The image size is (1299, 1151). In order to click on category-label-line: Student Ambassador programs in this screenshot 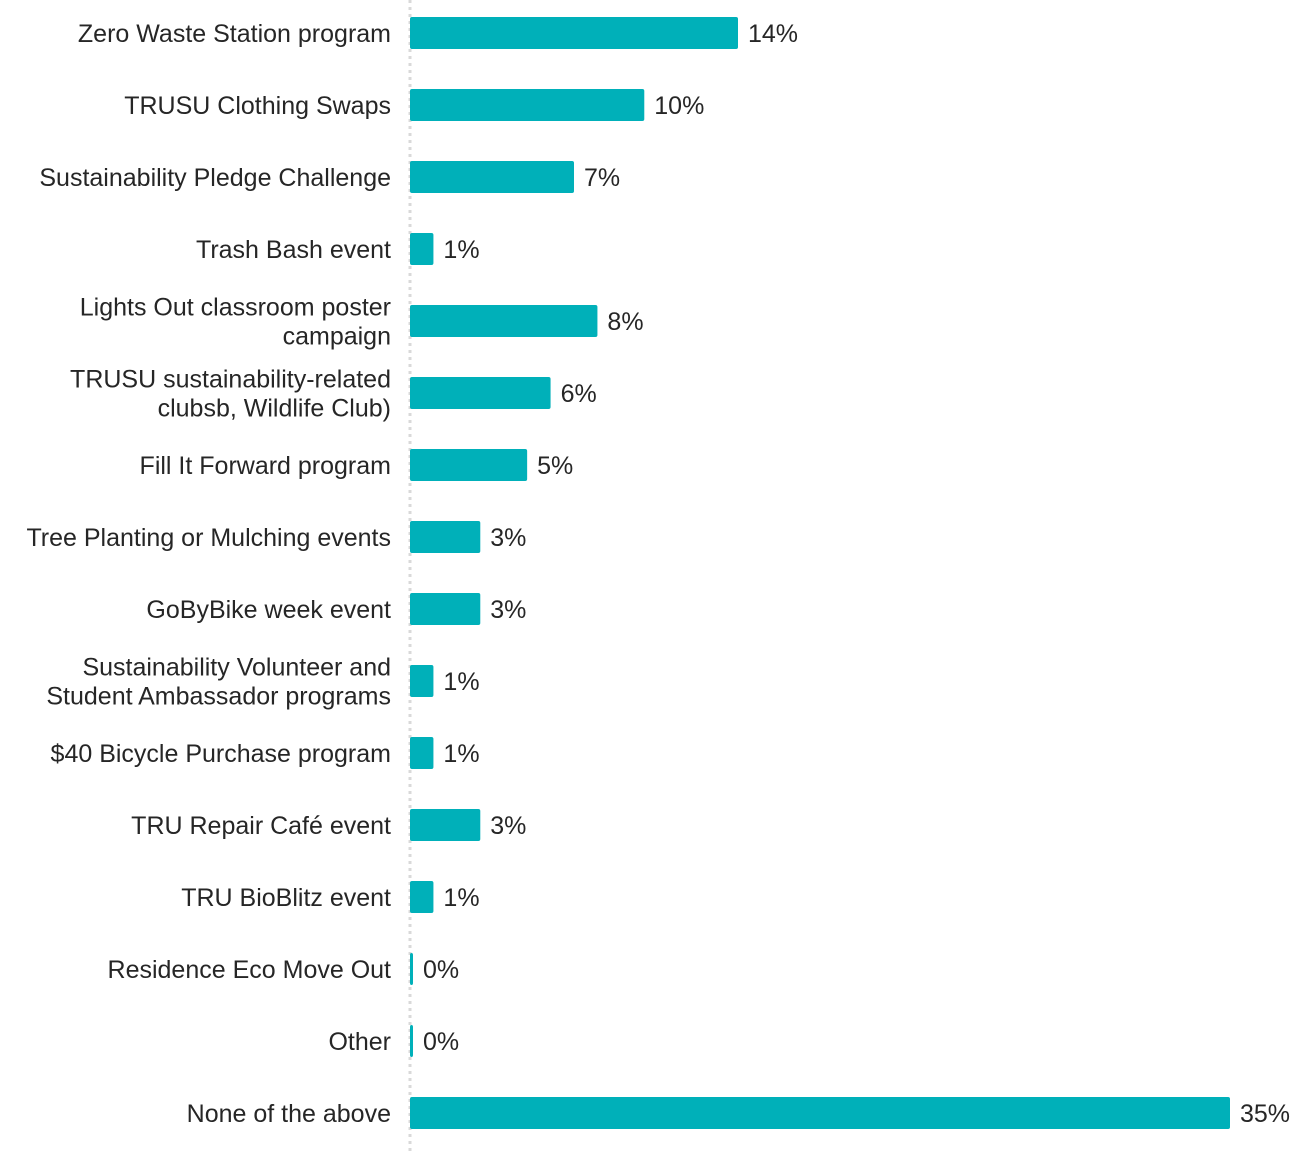, I will do `click(218, 697)`.